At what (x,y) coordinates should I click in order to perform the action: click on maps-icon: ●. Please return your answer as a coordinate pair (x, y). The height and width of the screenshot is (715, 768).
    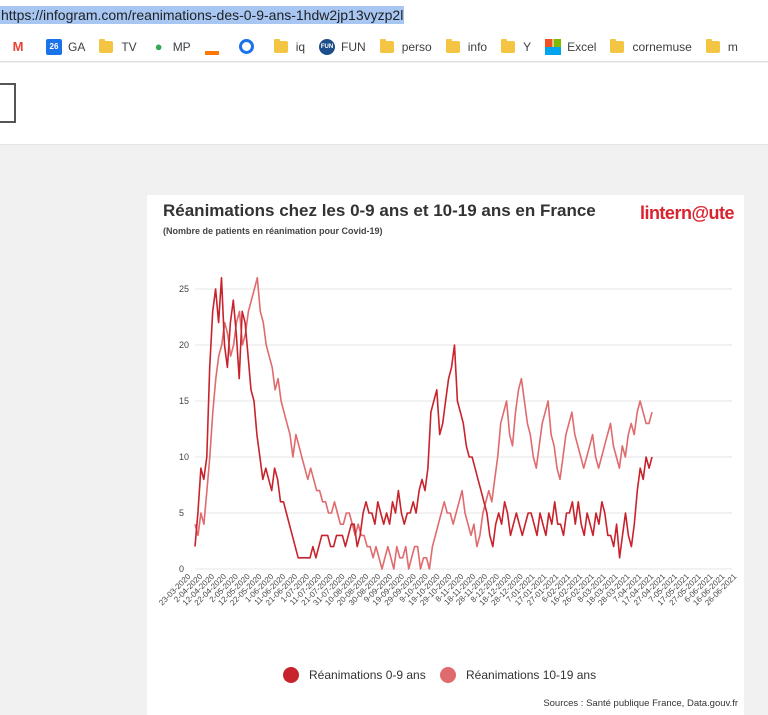
    Looking at the image, I should click on (158, 46).